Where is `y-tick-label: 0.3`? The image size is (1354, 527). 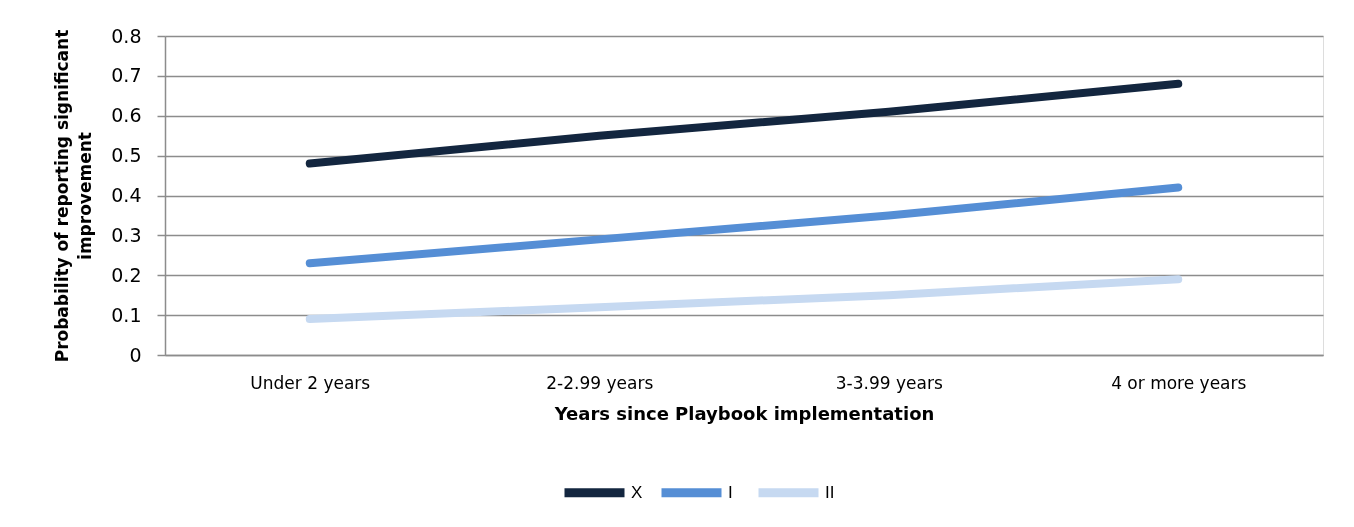
y-tick-label: 0.3 is located at coordinates (126, 234).